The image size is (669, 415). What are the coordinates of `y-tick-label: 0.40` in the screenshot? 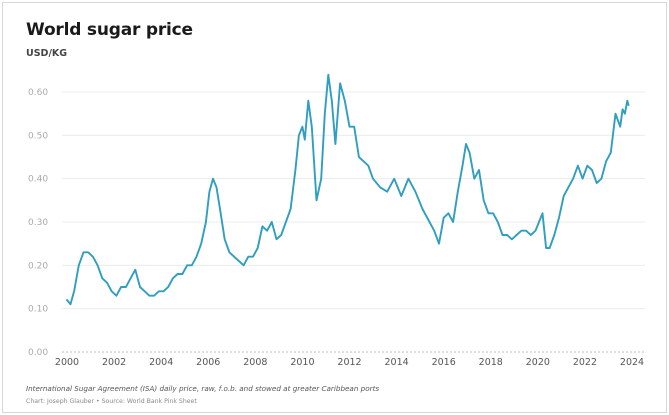 It's located at (38, 180).